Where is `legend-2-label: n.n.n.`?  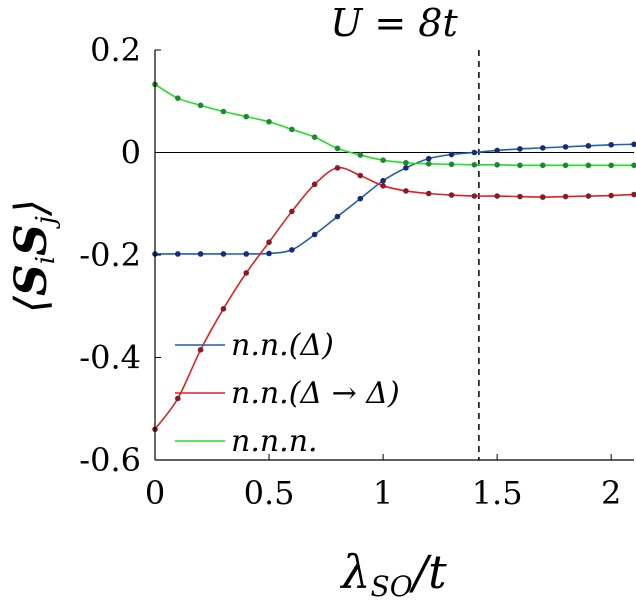
legend-2-label: n.n.n. is located at coordinates (274, 441).